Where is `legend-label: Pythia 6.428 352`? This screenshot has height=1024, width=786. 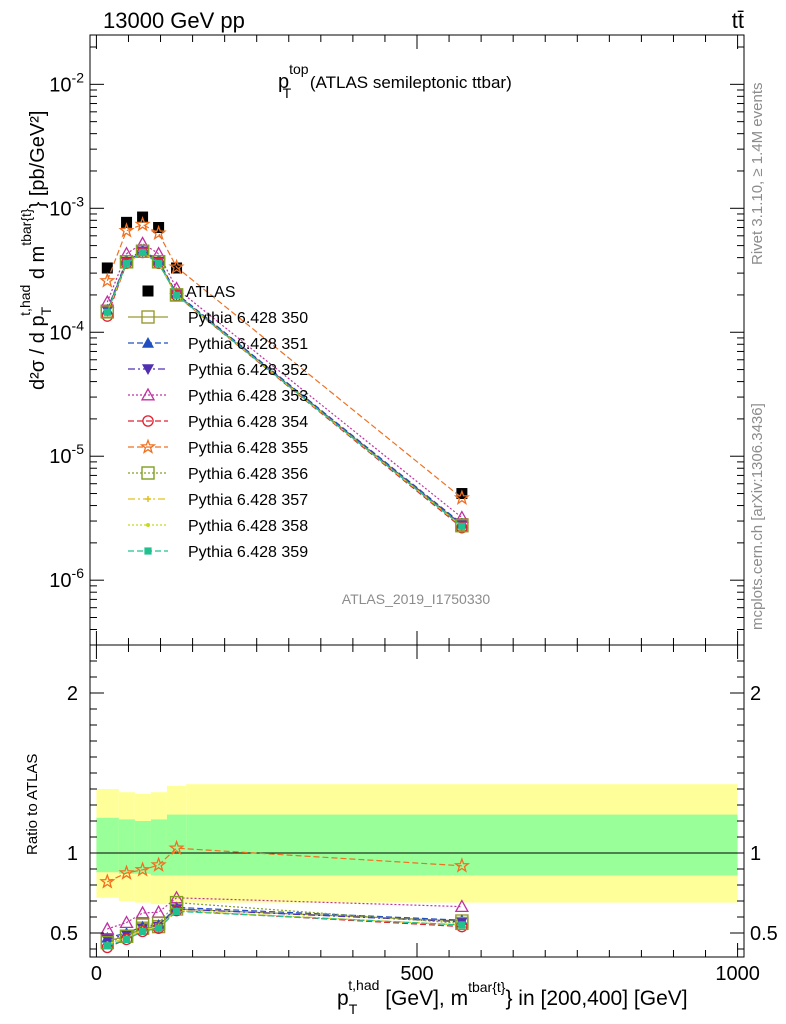 legend-label: Pythia 6.428 352 is located at coordinates (248, 370).